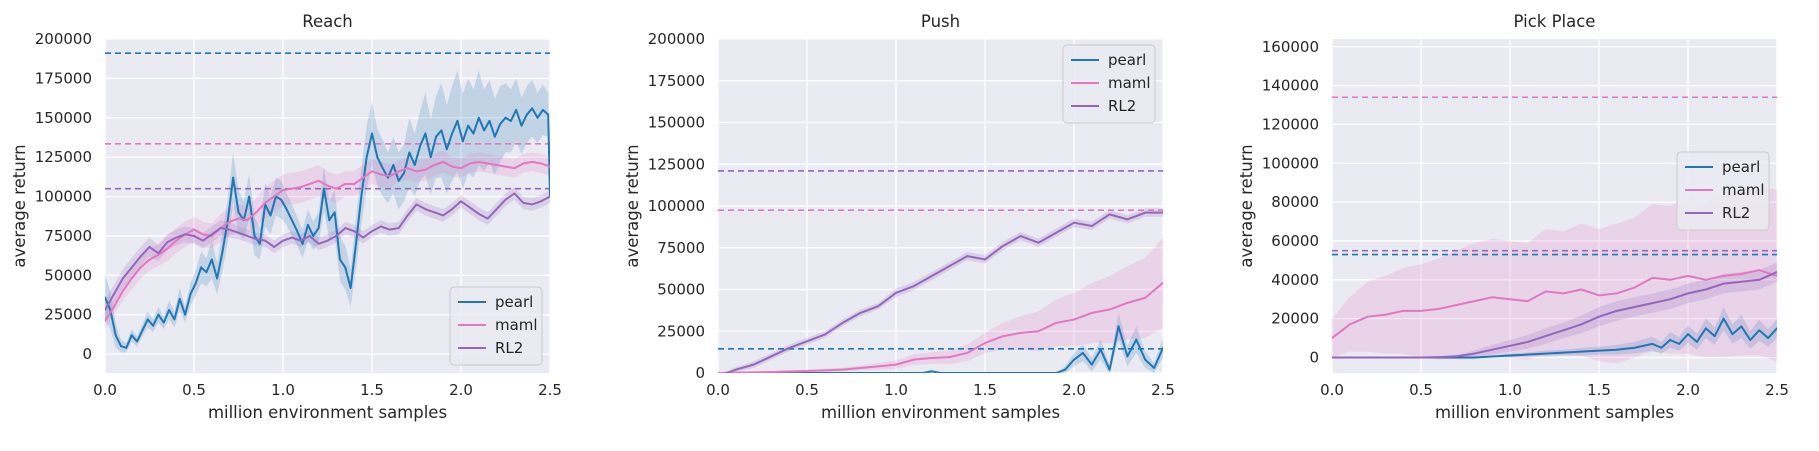  I want to click on line-maml, so click(940, 327).